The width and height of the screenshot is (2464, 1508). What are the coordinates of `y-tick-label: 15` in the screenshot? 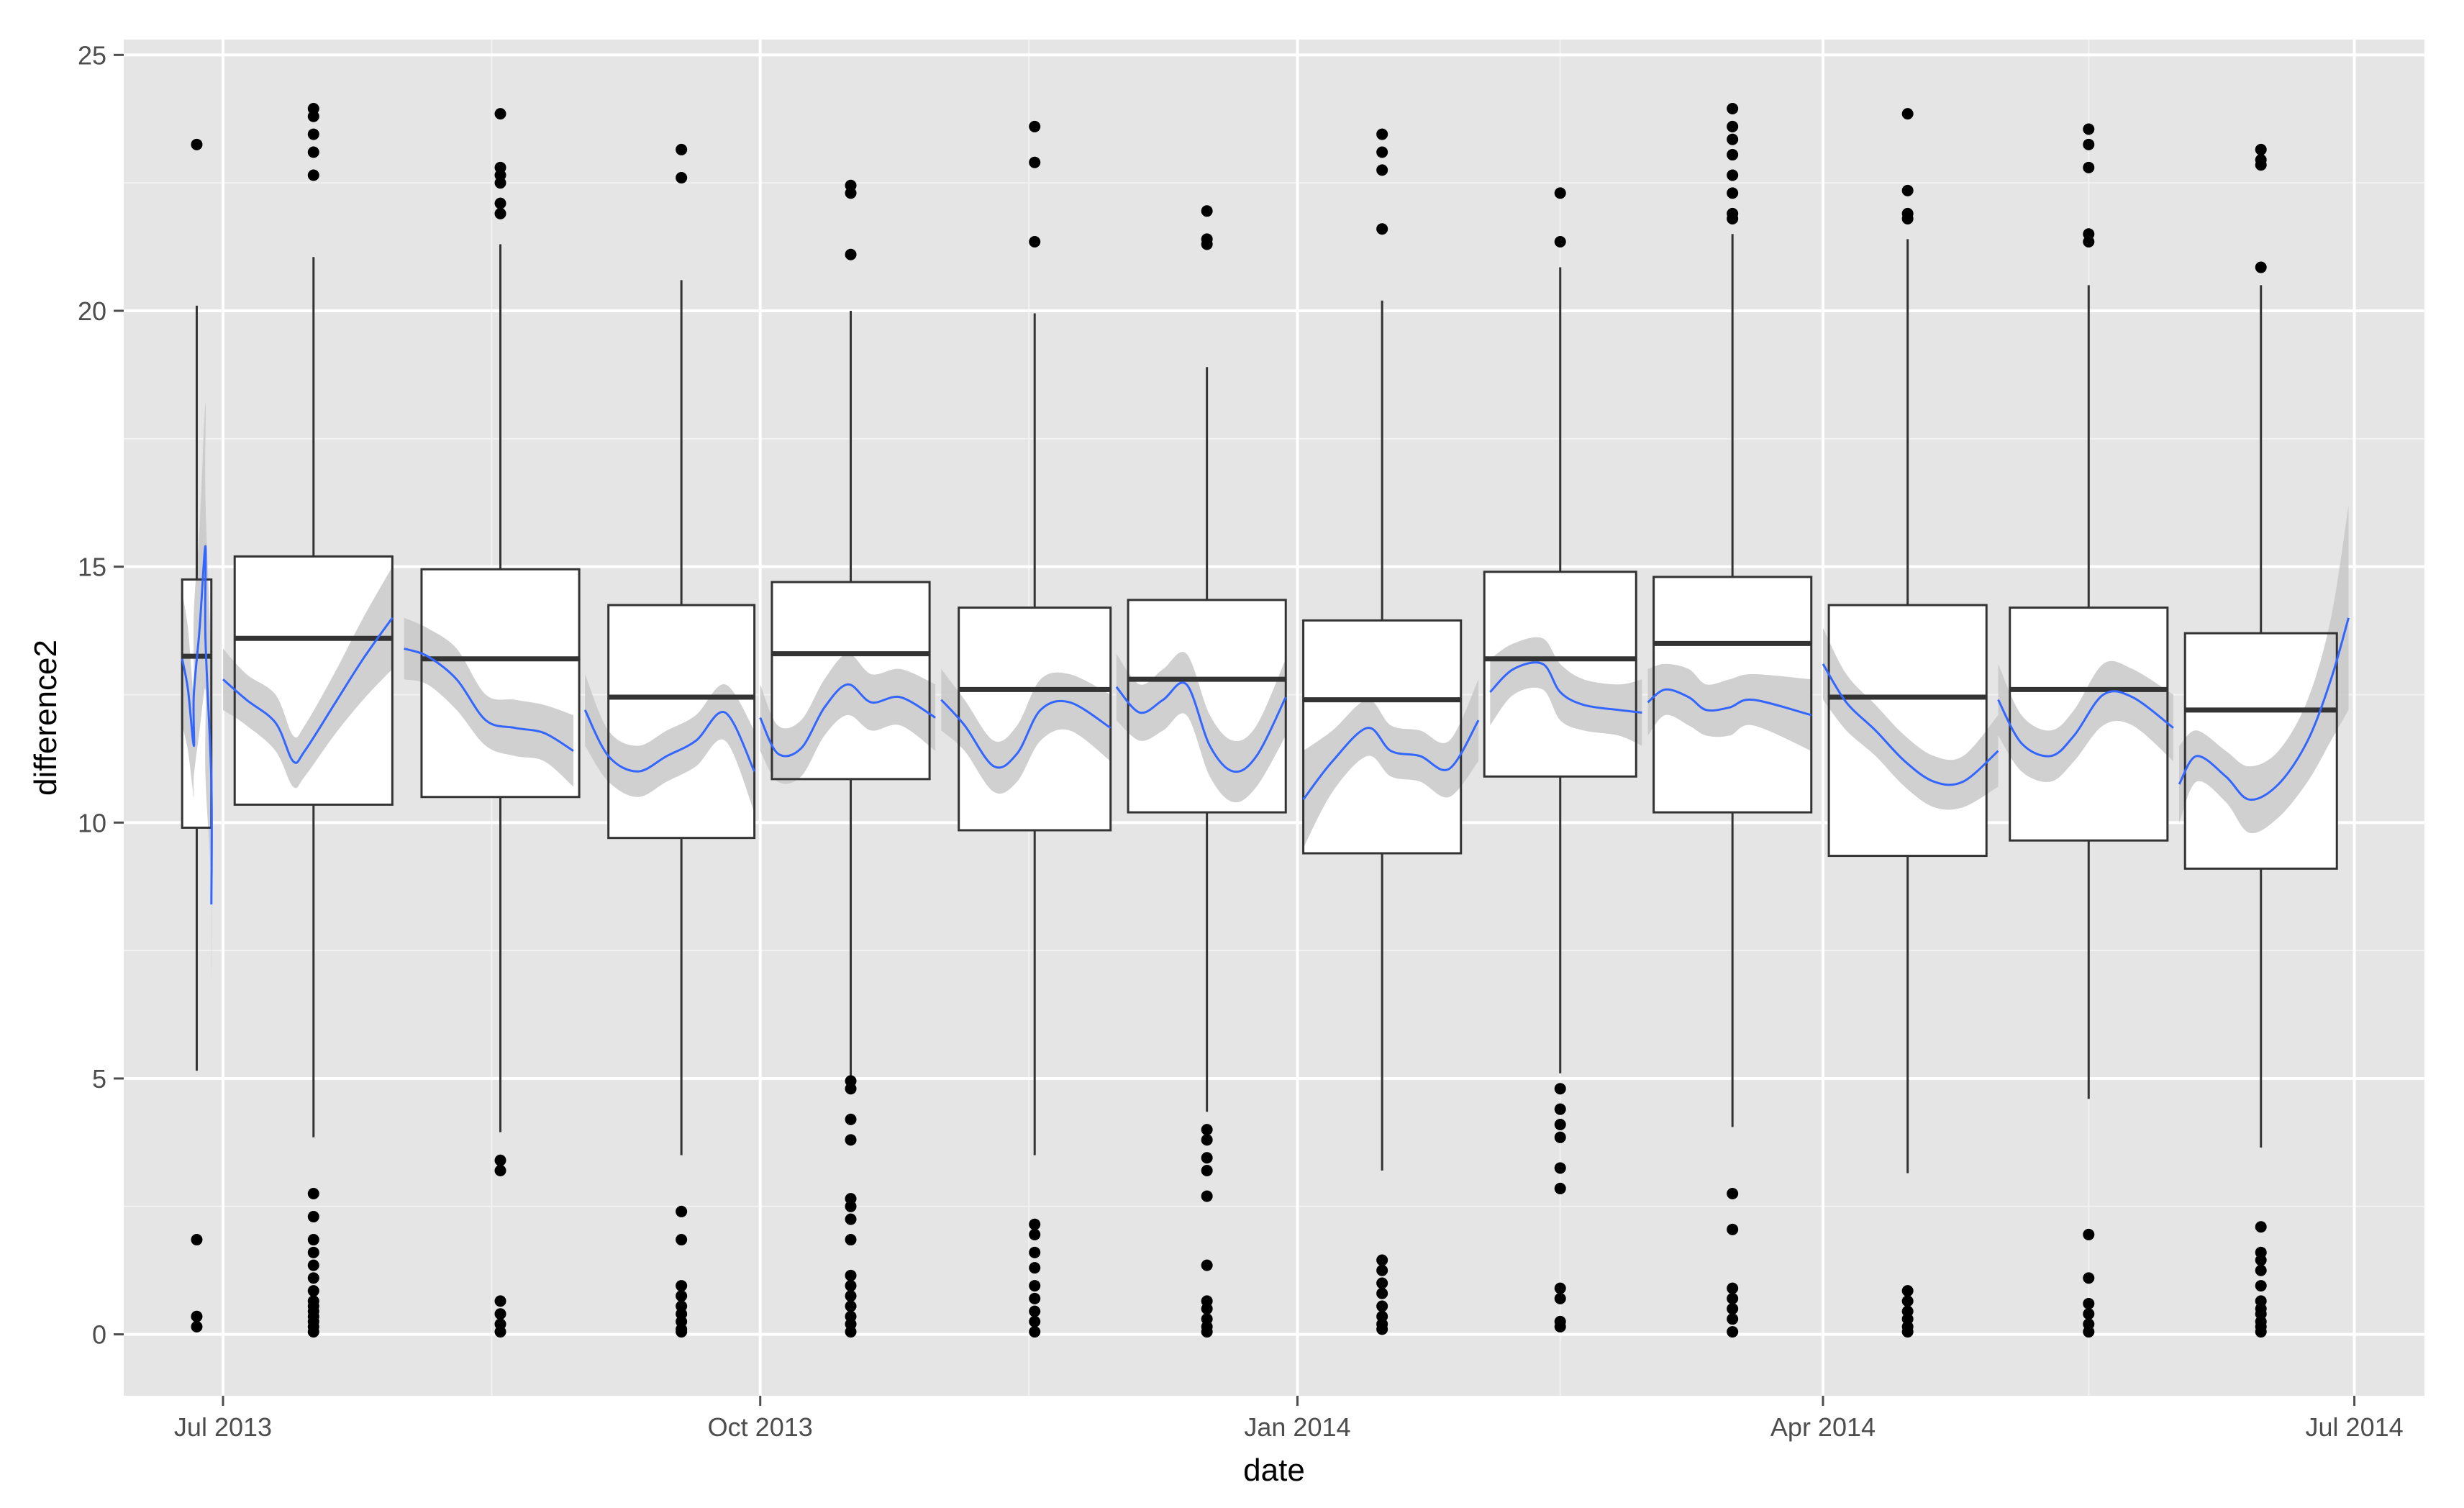 It's located at (92, 567).